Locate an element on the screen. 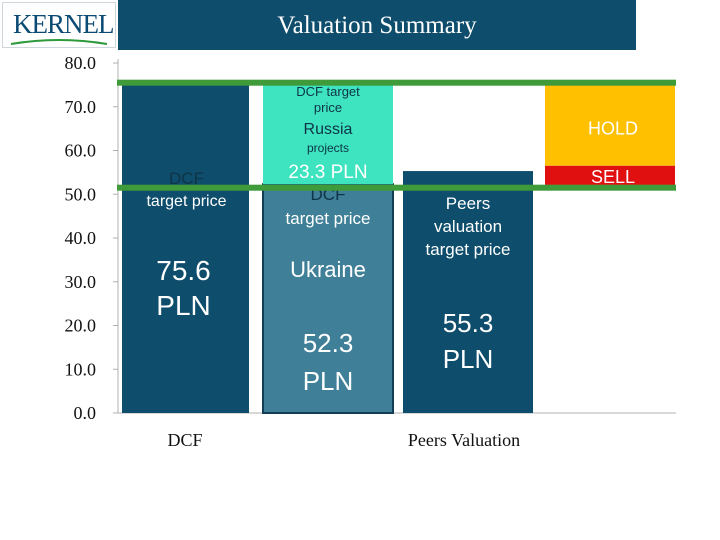  bar-peers-label-0: Peers is located at coordinates (468, 203).